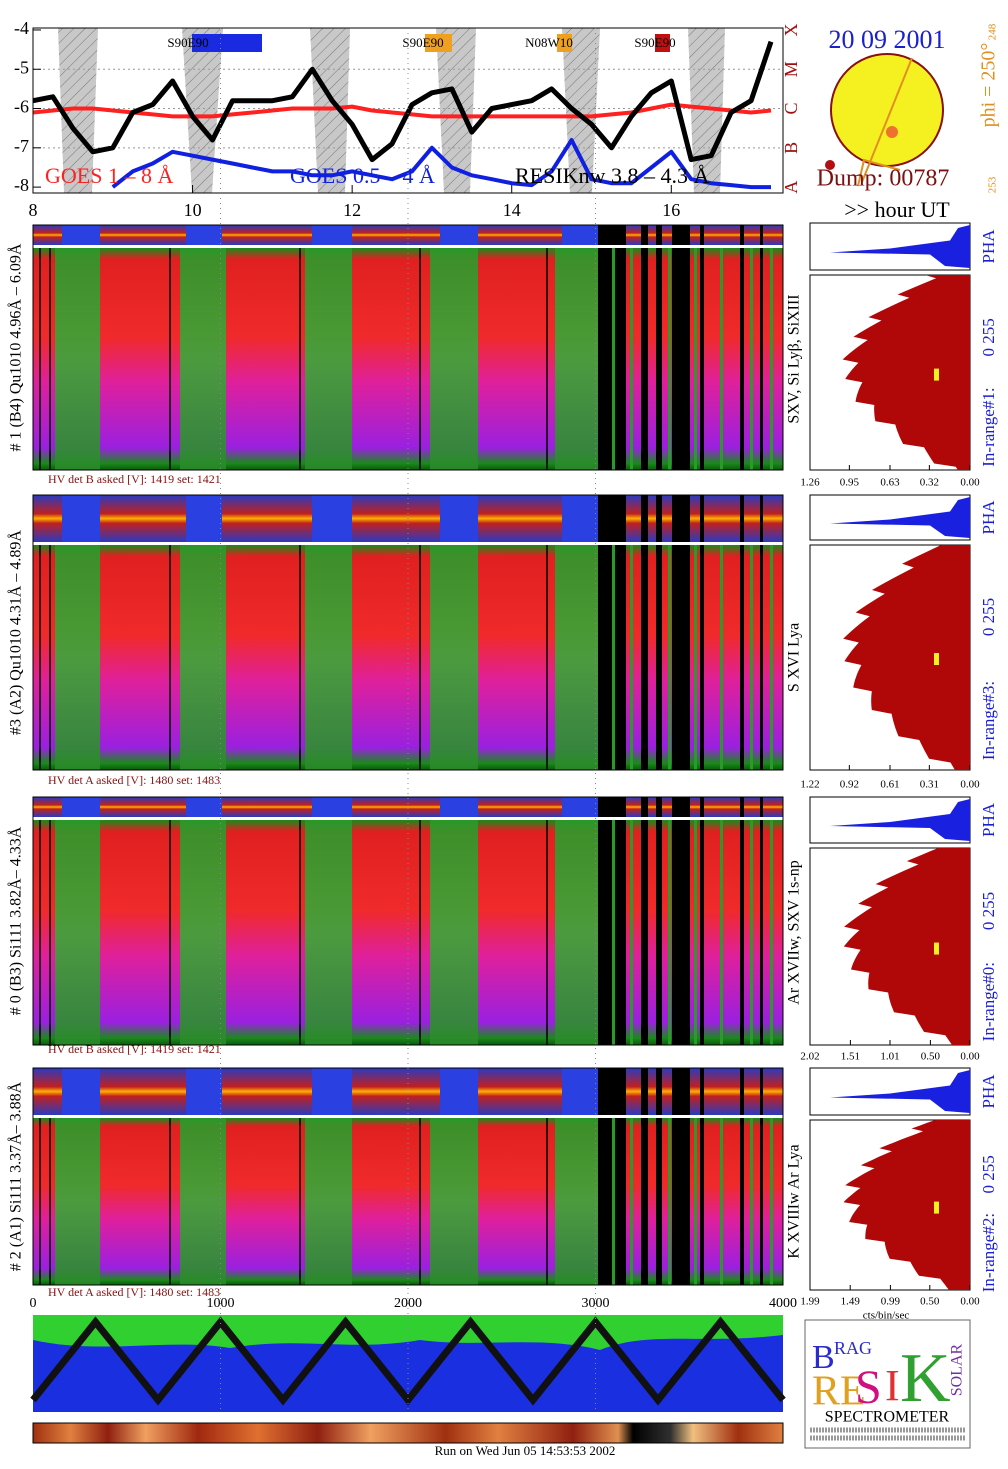 This screenshot has height=1469, width=1008. I want to click on hist-tick-label: 0.32, so click(929, 483).